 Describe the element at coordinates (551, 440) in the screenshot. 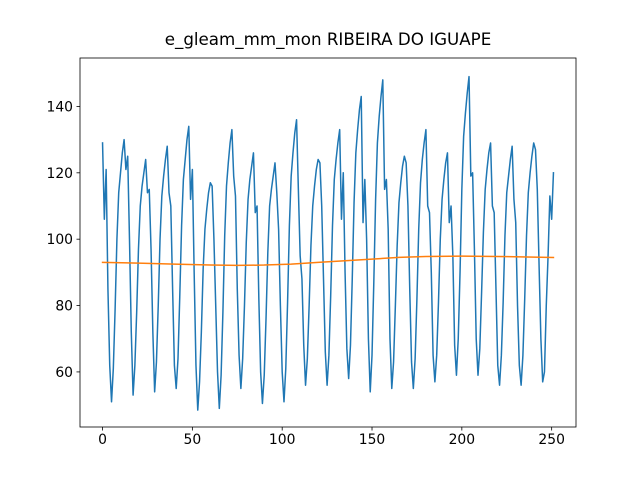

I see `x-tick-label: 250` at that location.